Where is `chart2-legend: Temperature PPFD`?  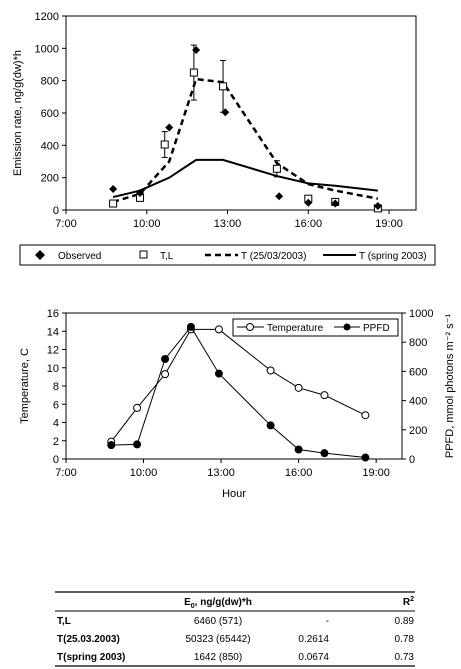
chart2-legend: Temperature PPFD is located at coordinates (315, 327).